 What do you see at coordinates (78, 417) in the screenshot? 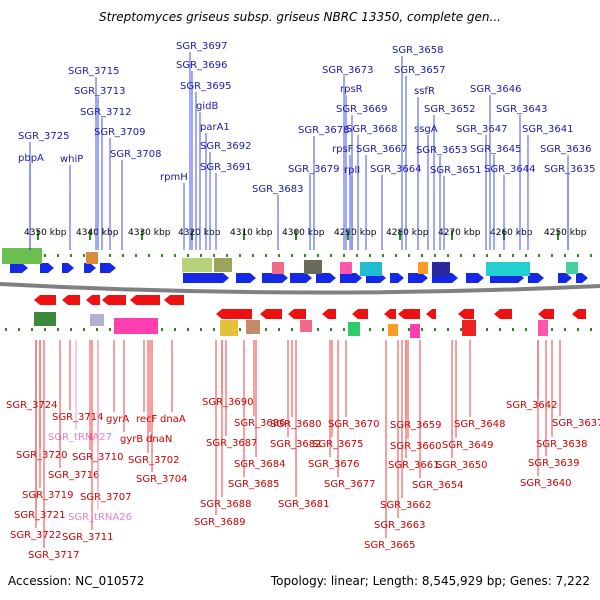
I see `bottom-gene-label: SGR_3714` at bounding box center [78, 417].